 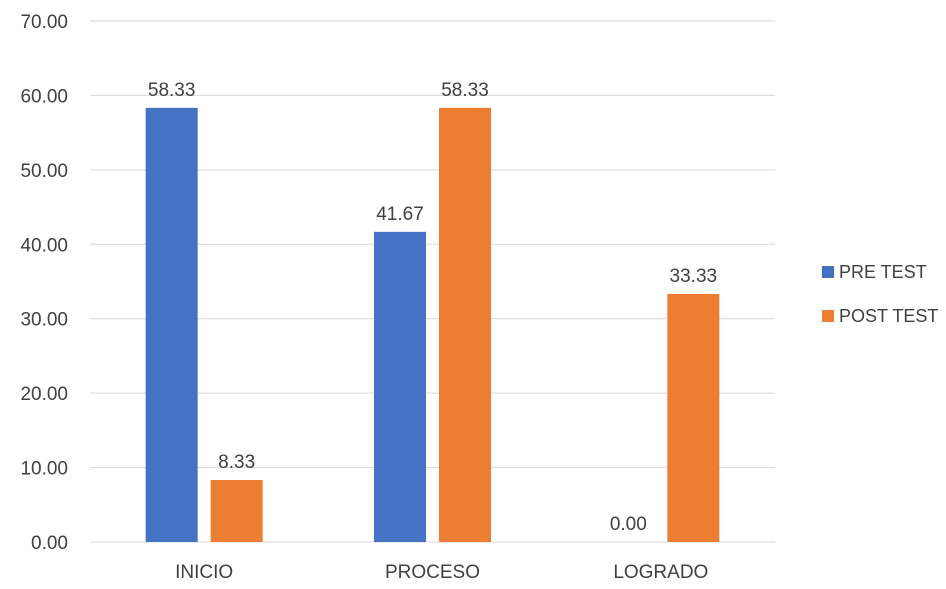 What do you see at coordinates (44, 283) in the screenshot?
I see `y-axis-ticks: 0.00 10.00 20.00 30.00 40.00 50.00 60.00 70.00` at bounding box center [44, 283].